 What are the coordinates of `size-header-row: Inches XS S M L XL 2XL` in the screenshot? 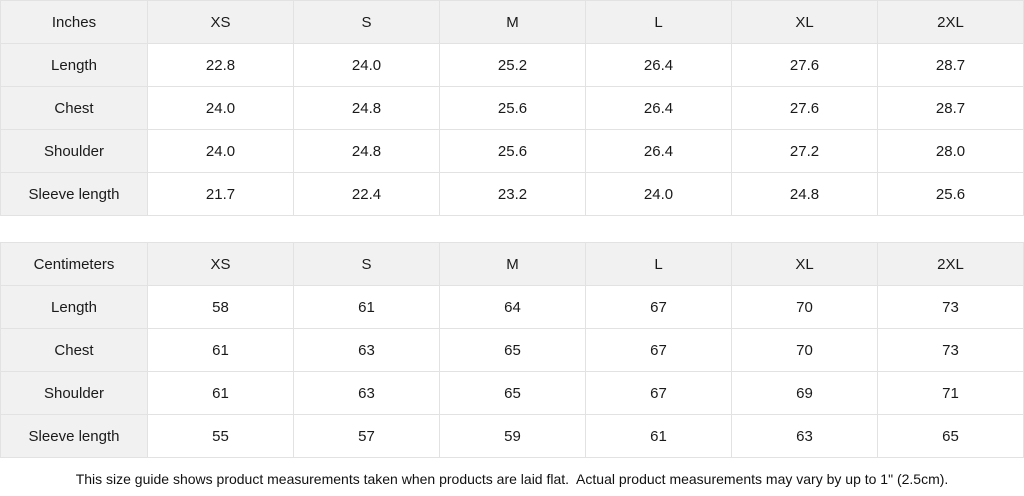 It's located at (512, 22).